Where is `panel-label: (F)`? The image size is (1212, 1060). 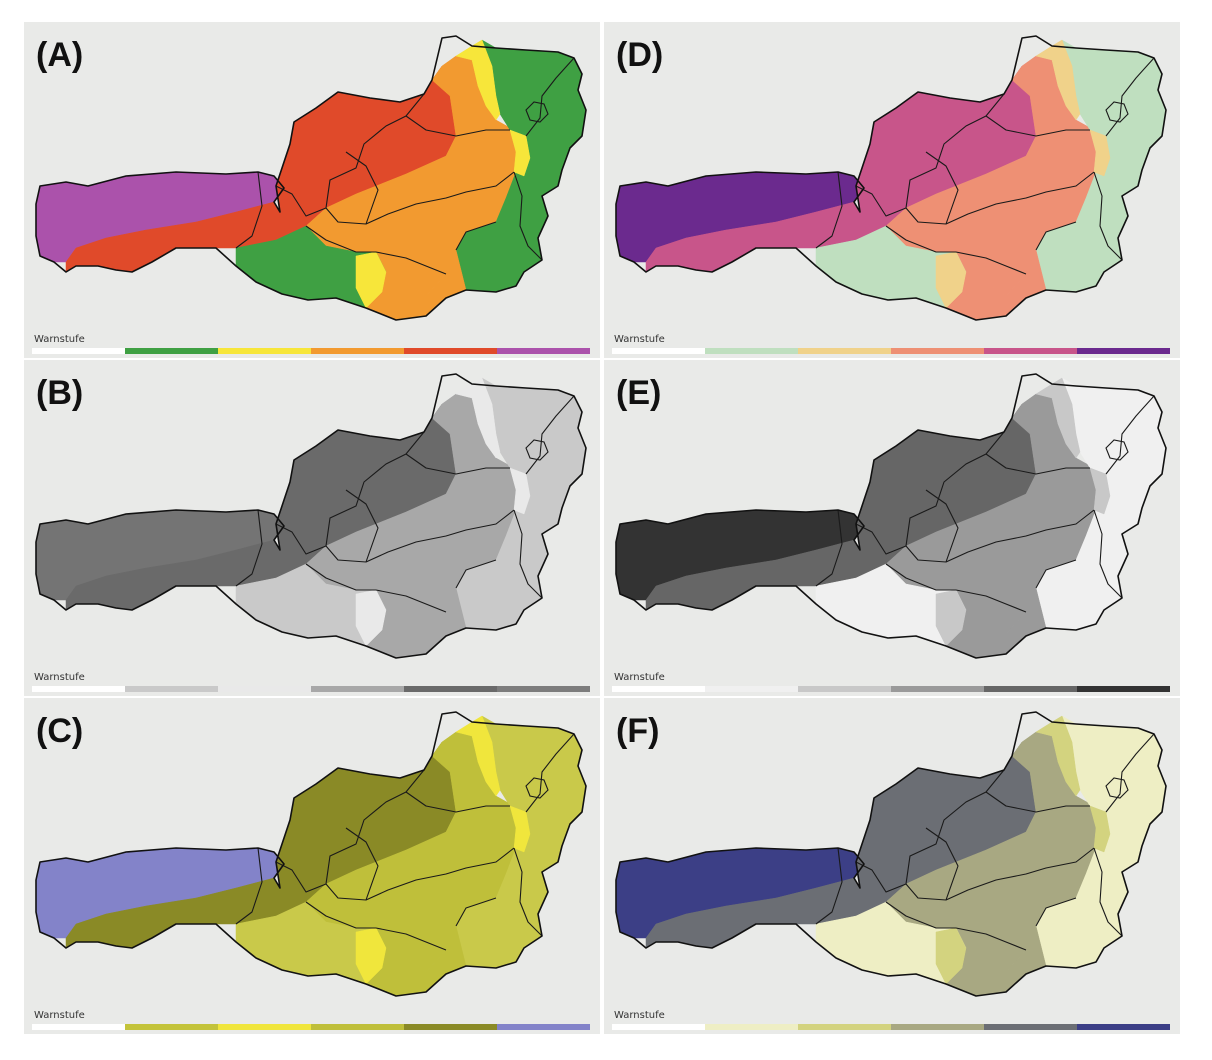 panel-label: (F) is located at coordinates (638, 731).